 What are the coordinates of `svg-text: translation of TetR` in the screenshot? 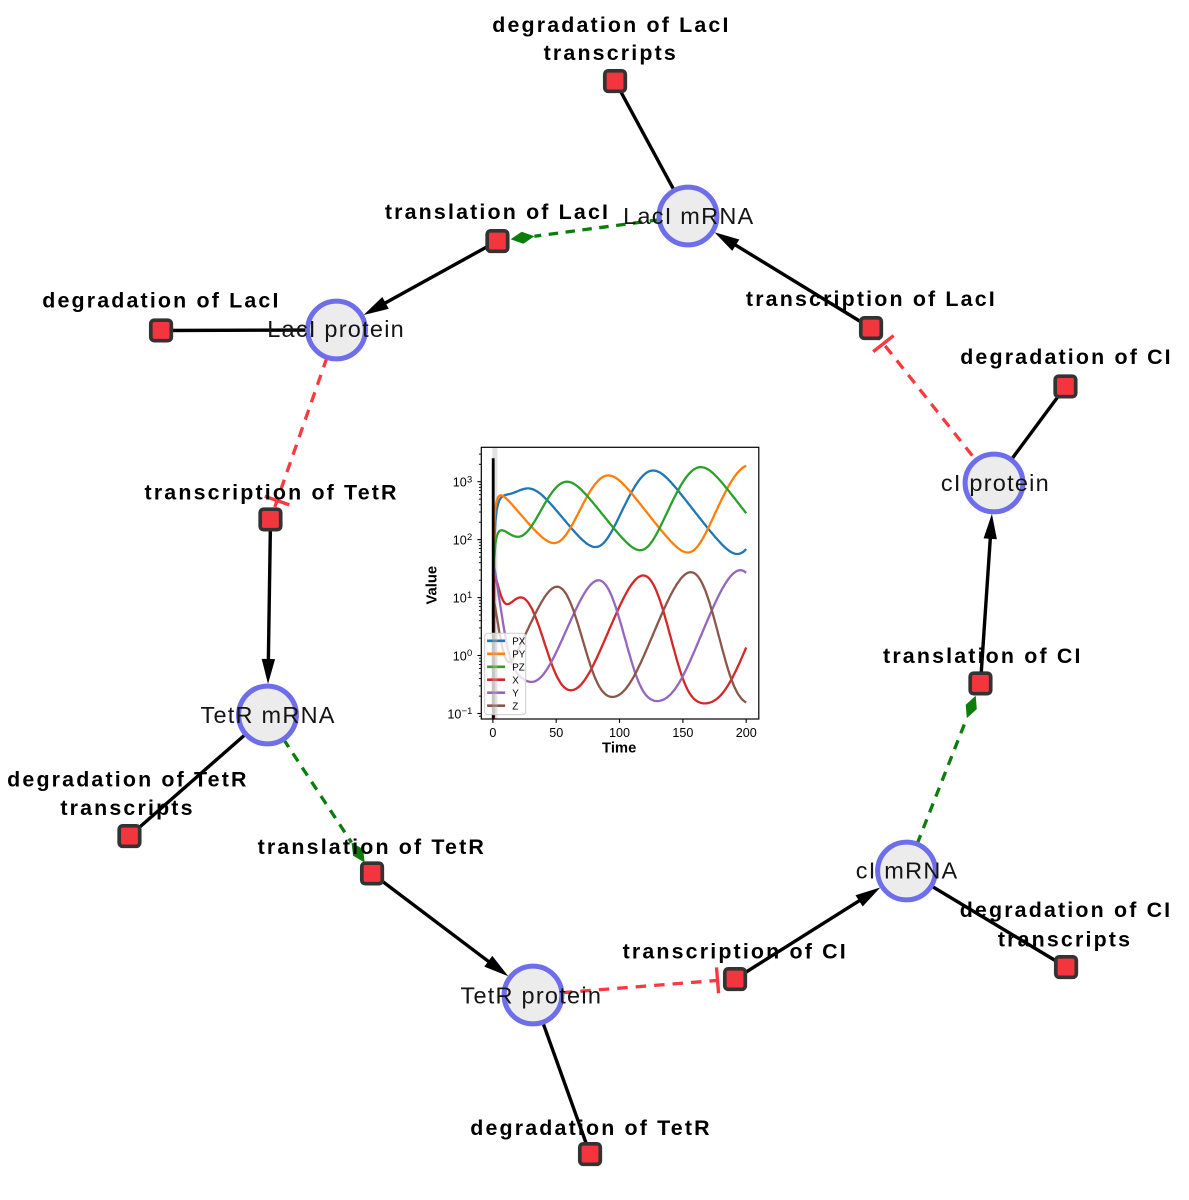 It's located at (372, 847).